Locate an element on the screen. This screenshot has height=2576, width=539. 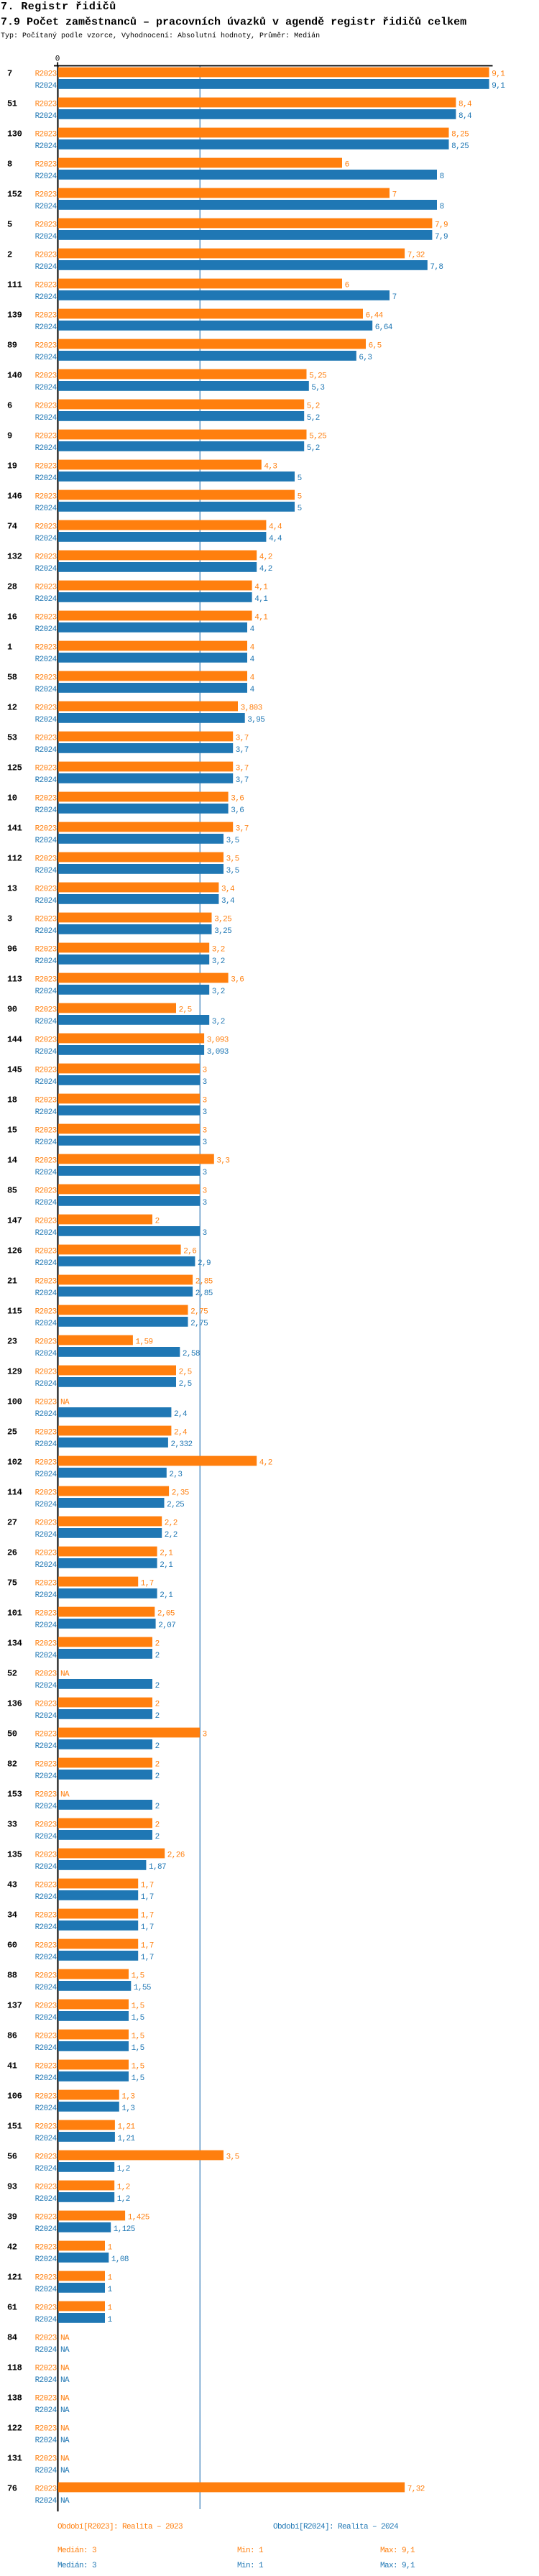
svg-text: 8,4 is located at coordinates (465, 104).